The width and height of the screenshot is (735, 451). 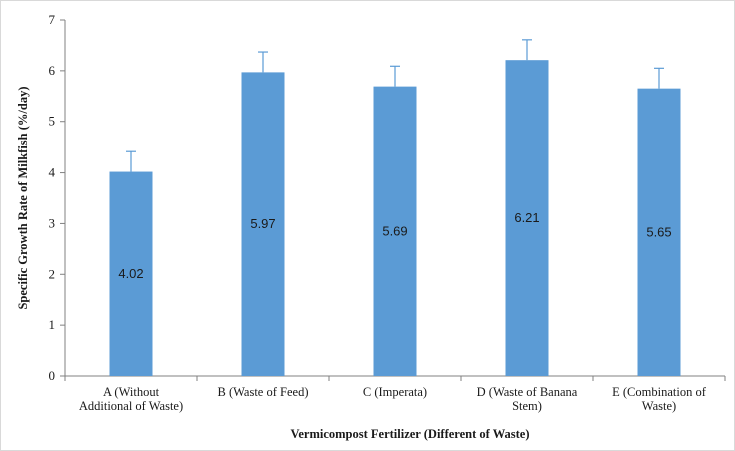 I want to click on x-tick-label: B (Waste of Feed), so click(x=263, y=392).